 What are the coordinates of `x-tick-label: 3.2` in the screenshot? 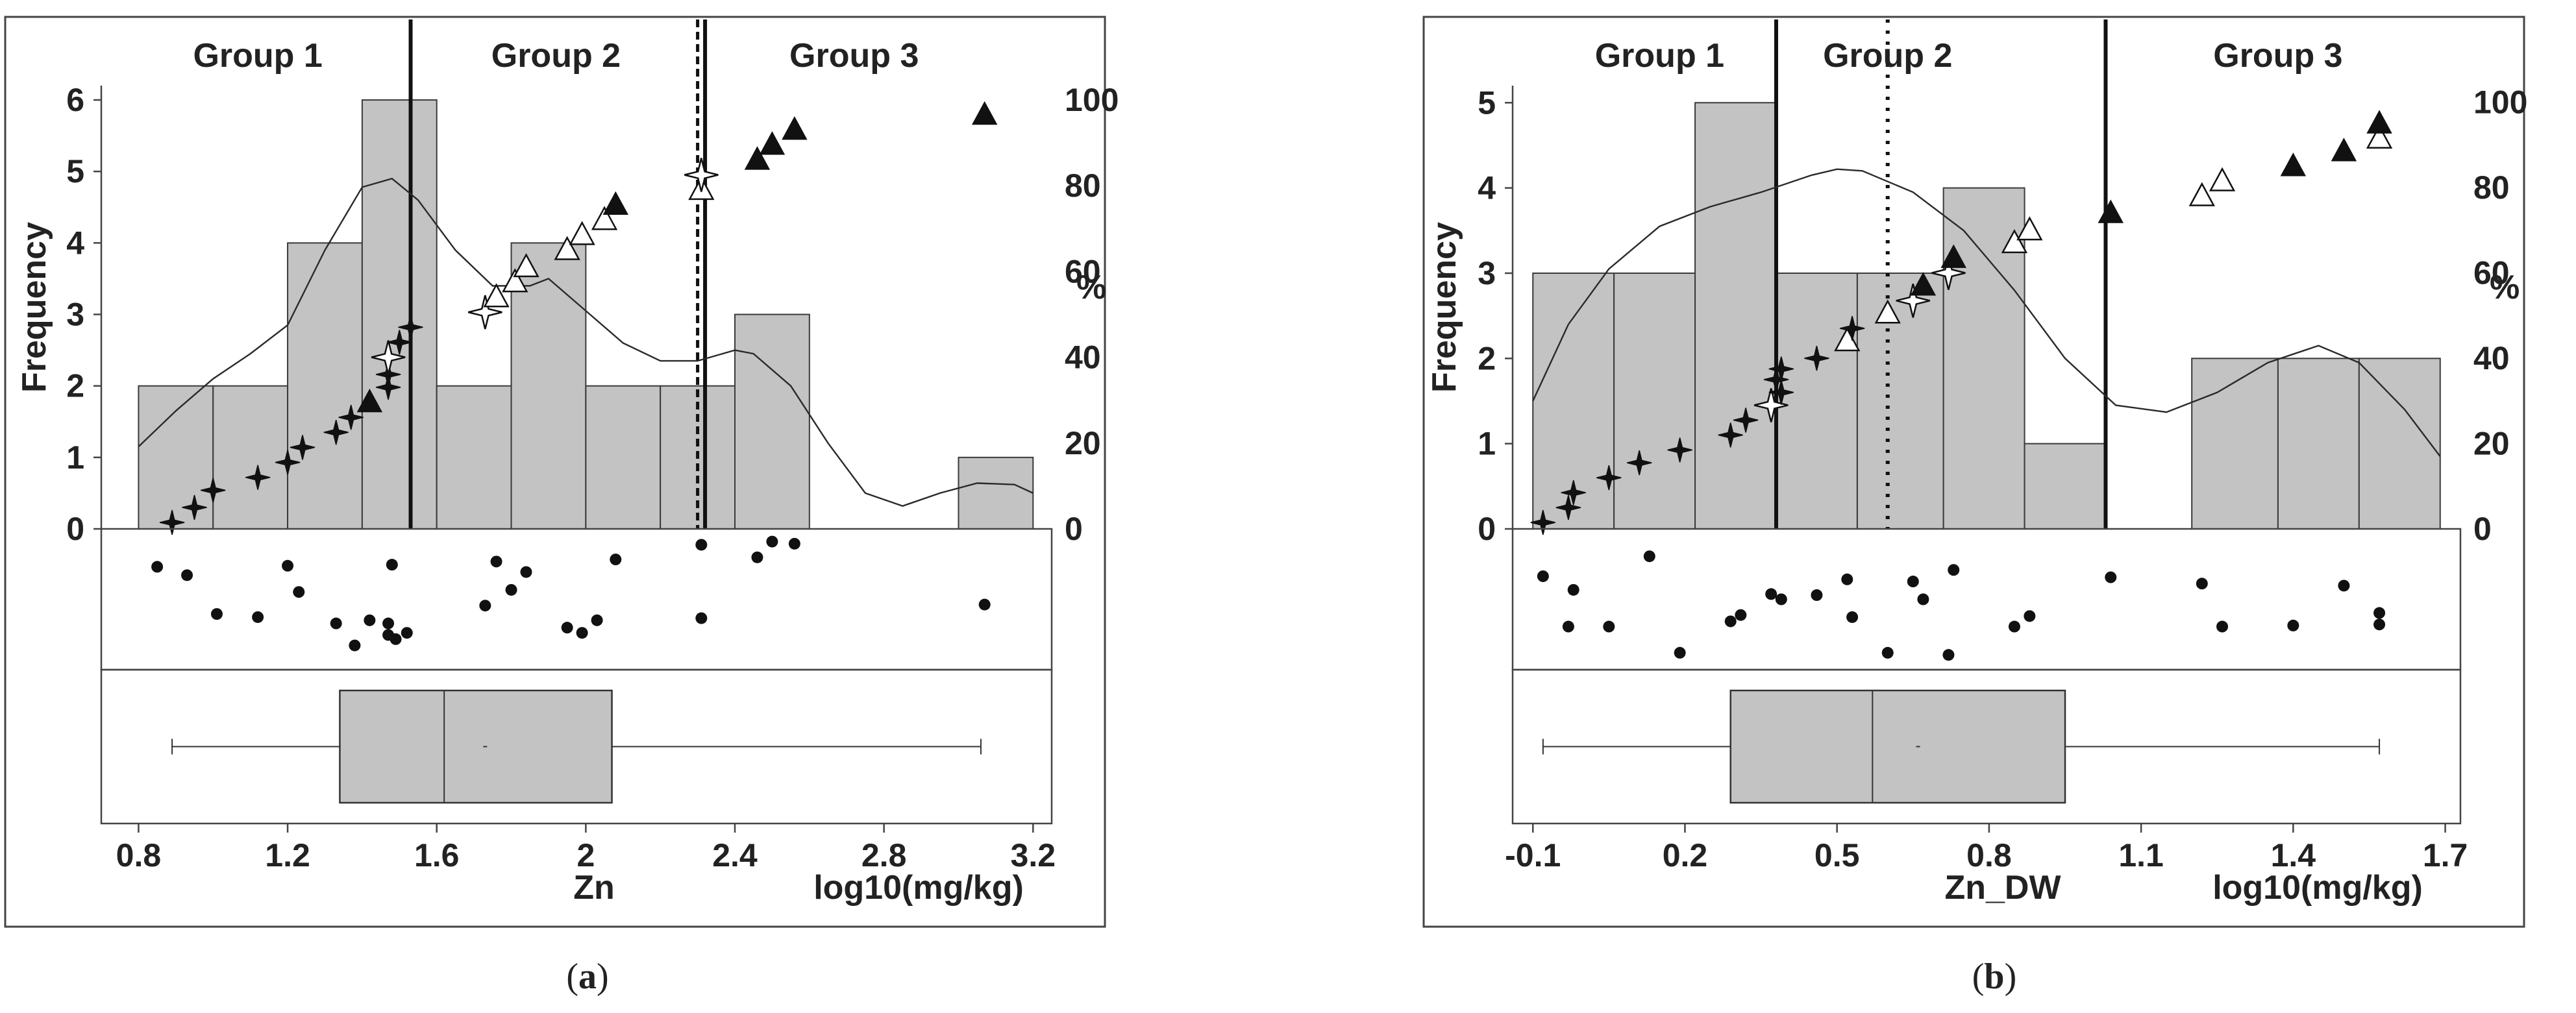 It's located at (1033, 855).